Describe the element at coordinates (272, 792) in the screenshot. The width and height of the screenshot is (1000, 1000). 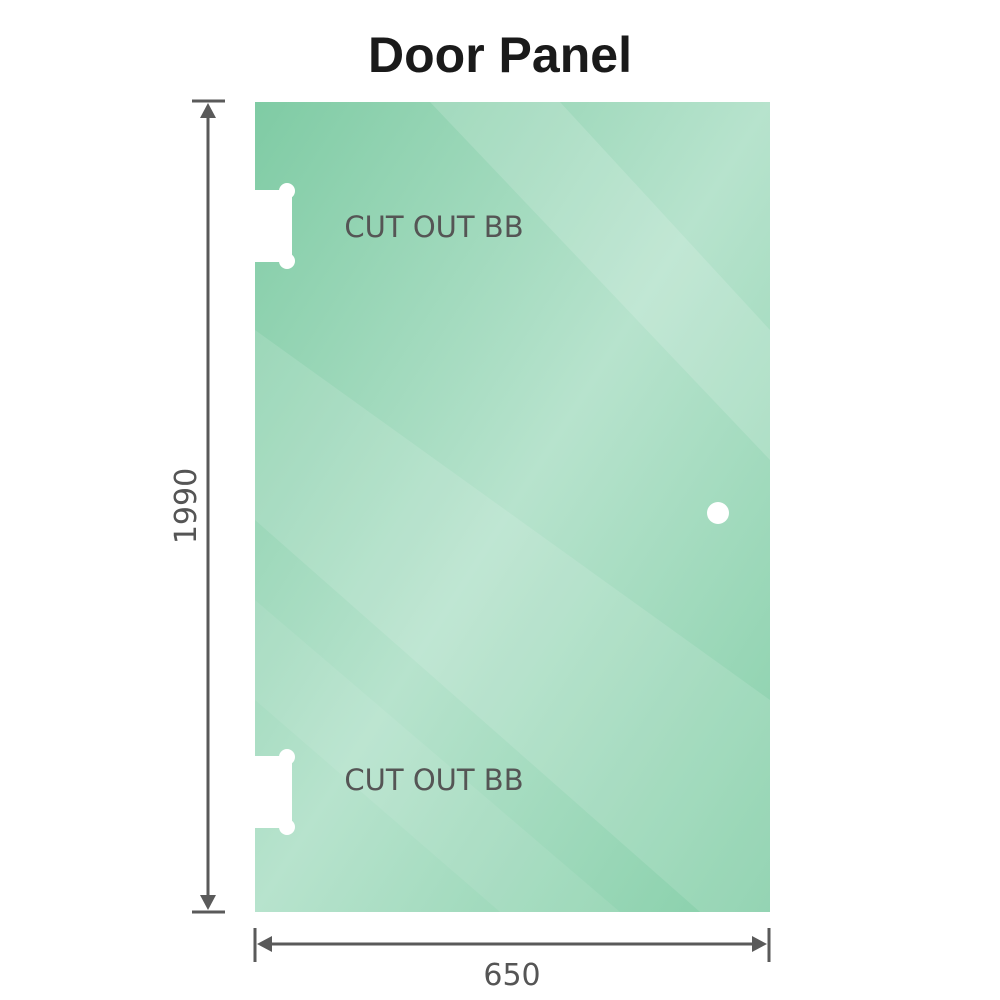
I see `cutout-bottom` at that location.